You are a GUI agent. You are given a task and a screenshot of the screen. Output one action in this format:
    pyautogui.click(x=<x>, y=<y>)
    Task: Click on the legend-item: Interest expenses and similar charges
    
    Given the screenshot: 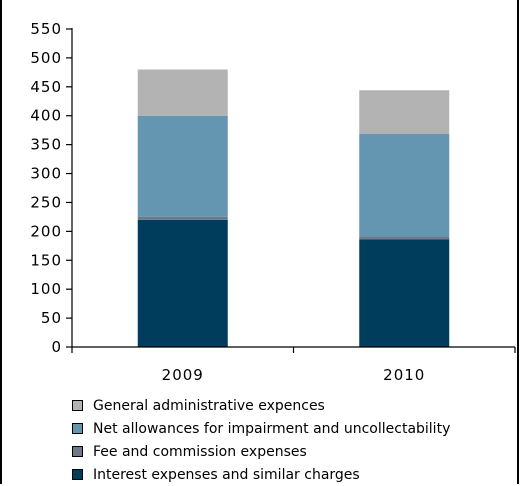 What is the action you would take?
    pyautogui.click(x=261, y=474)
    